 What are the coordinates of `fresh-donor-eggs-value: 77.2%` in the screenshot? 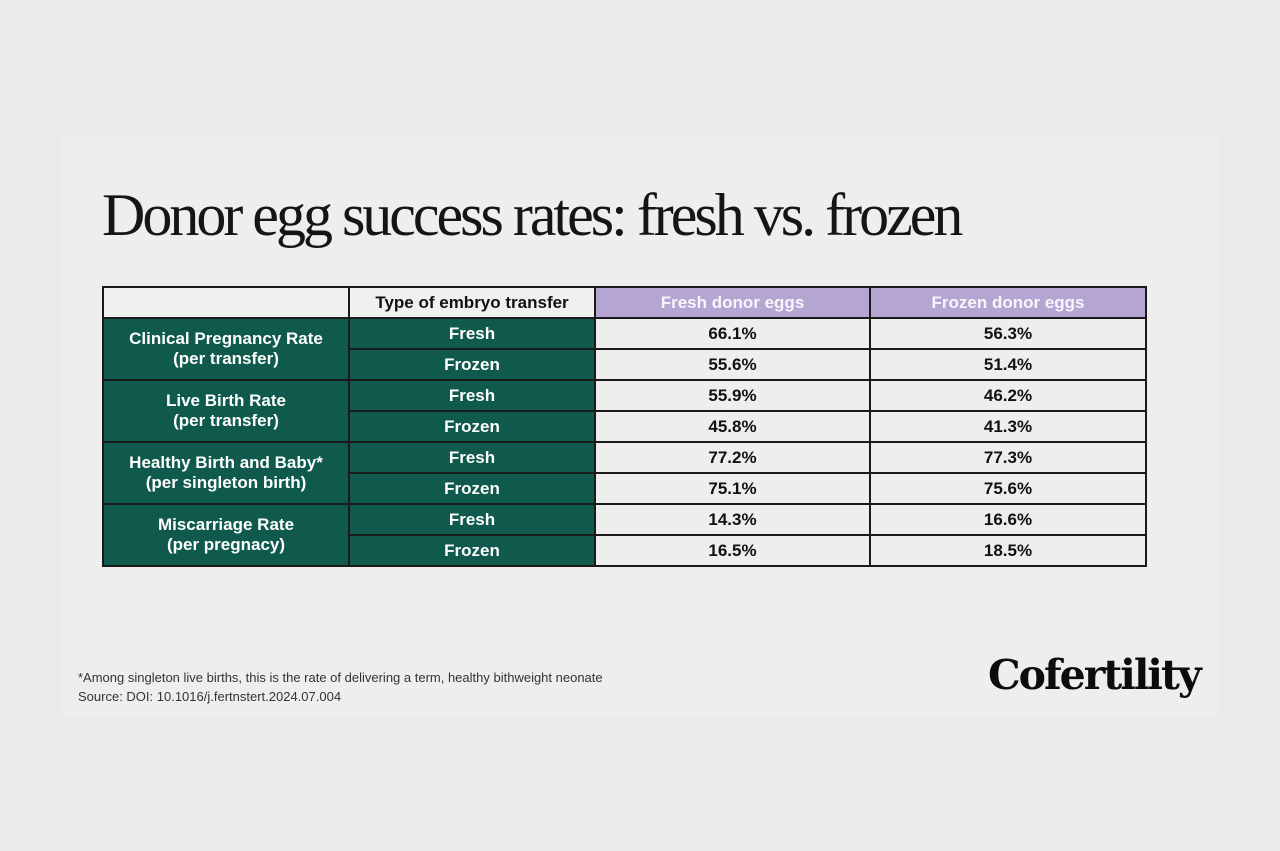 It's located at (732, 457).